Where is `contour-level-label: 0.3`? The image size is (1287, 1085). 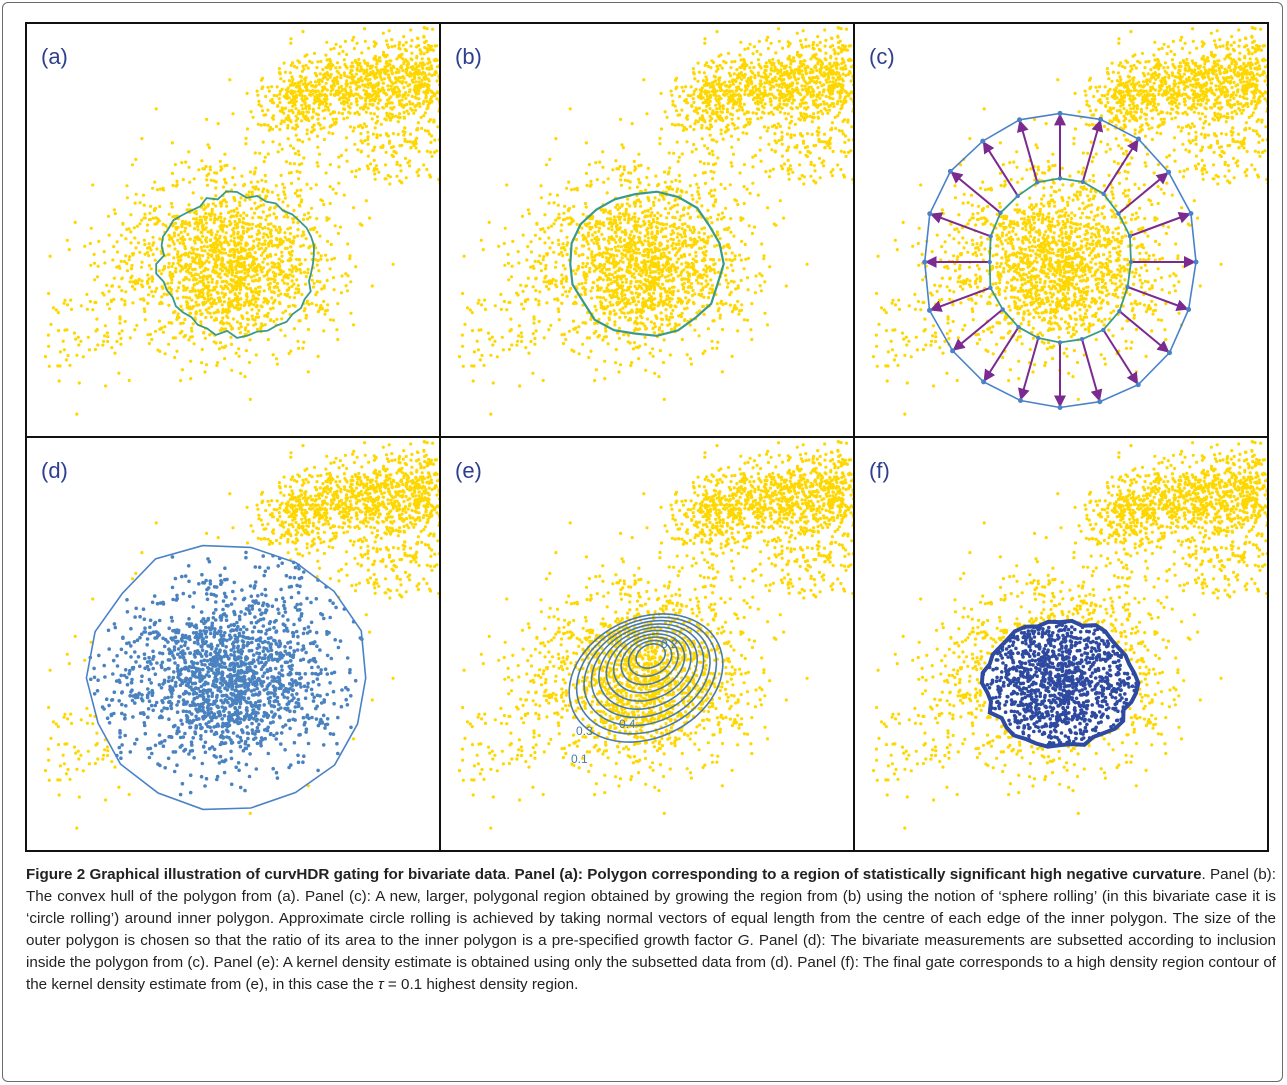
contour-level-label: 0.3 is located at coordinates (584, 731).